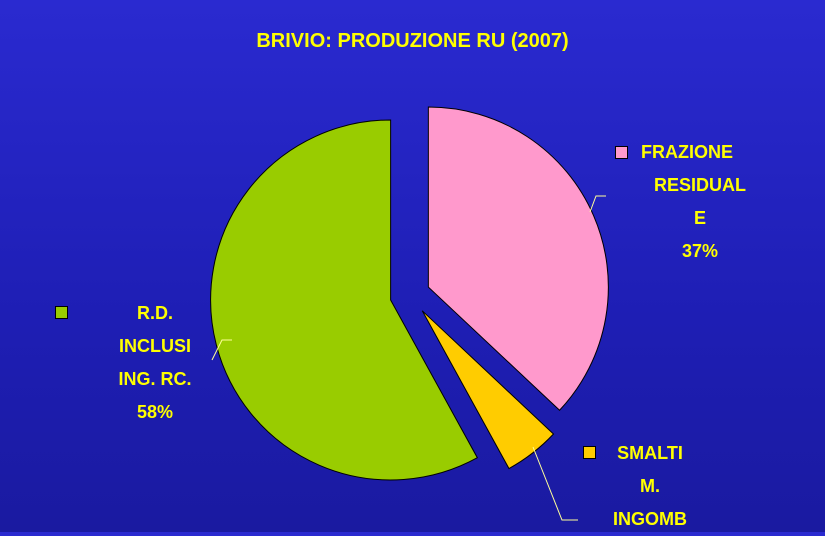 Image resolution: width=825 pixels, height=536 pixels. Describe the element at coordinates (693, 185) in the screenshot. I see `category-label: FRAZIONE RESIDUALE` at that location.